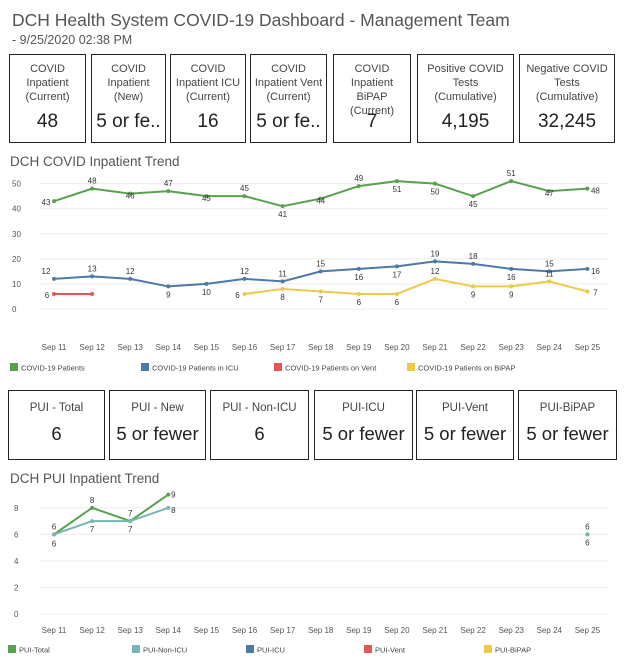 The height and width of the screenshot is (662, 624). What do you see at coordinates (435, 192) in the screenshot?
I see `data-label: 50` at bounding box center [435, 192].